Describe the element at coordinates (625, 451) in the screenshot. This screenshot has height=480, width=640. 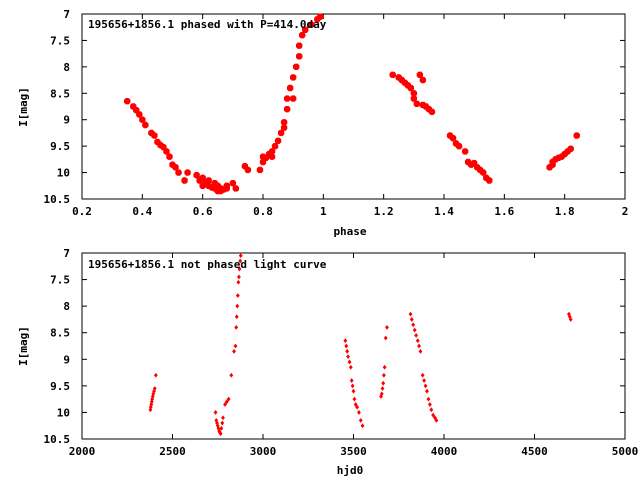
I see `unphased-x-tick-label: 5000` at that location.